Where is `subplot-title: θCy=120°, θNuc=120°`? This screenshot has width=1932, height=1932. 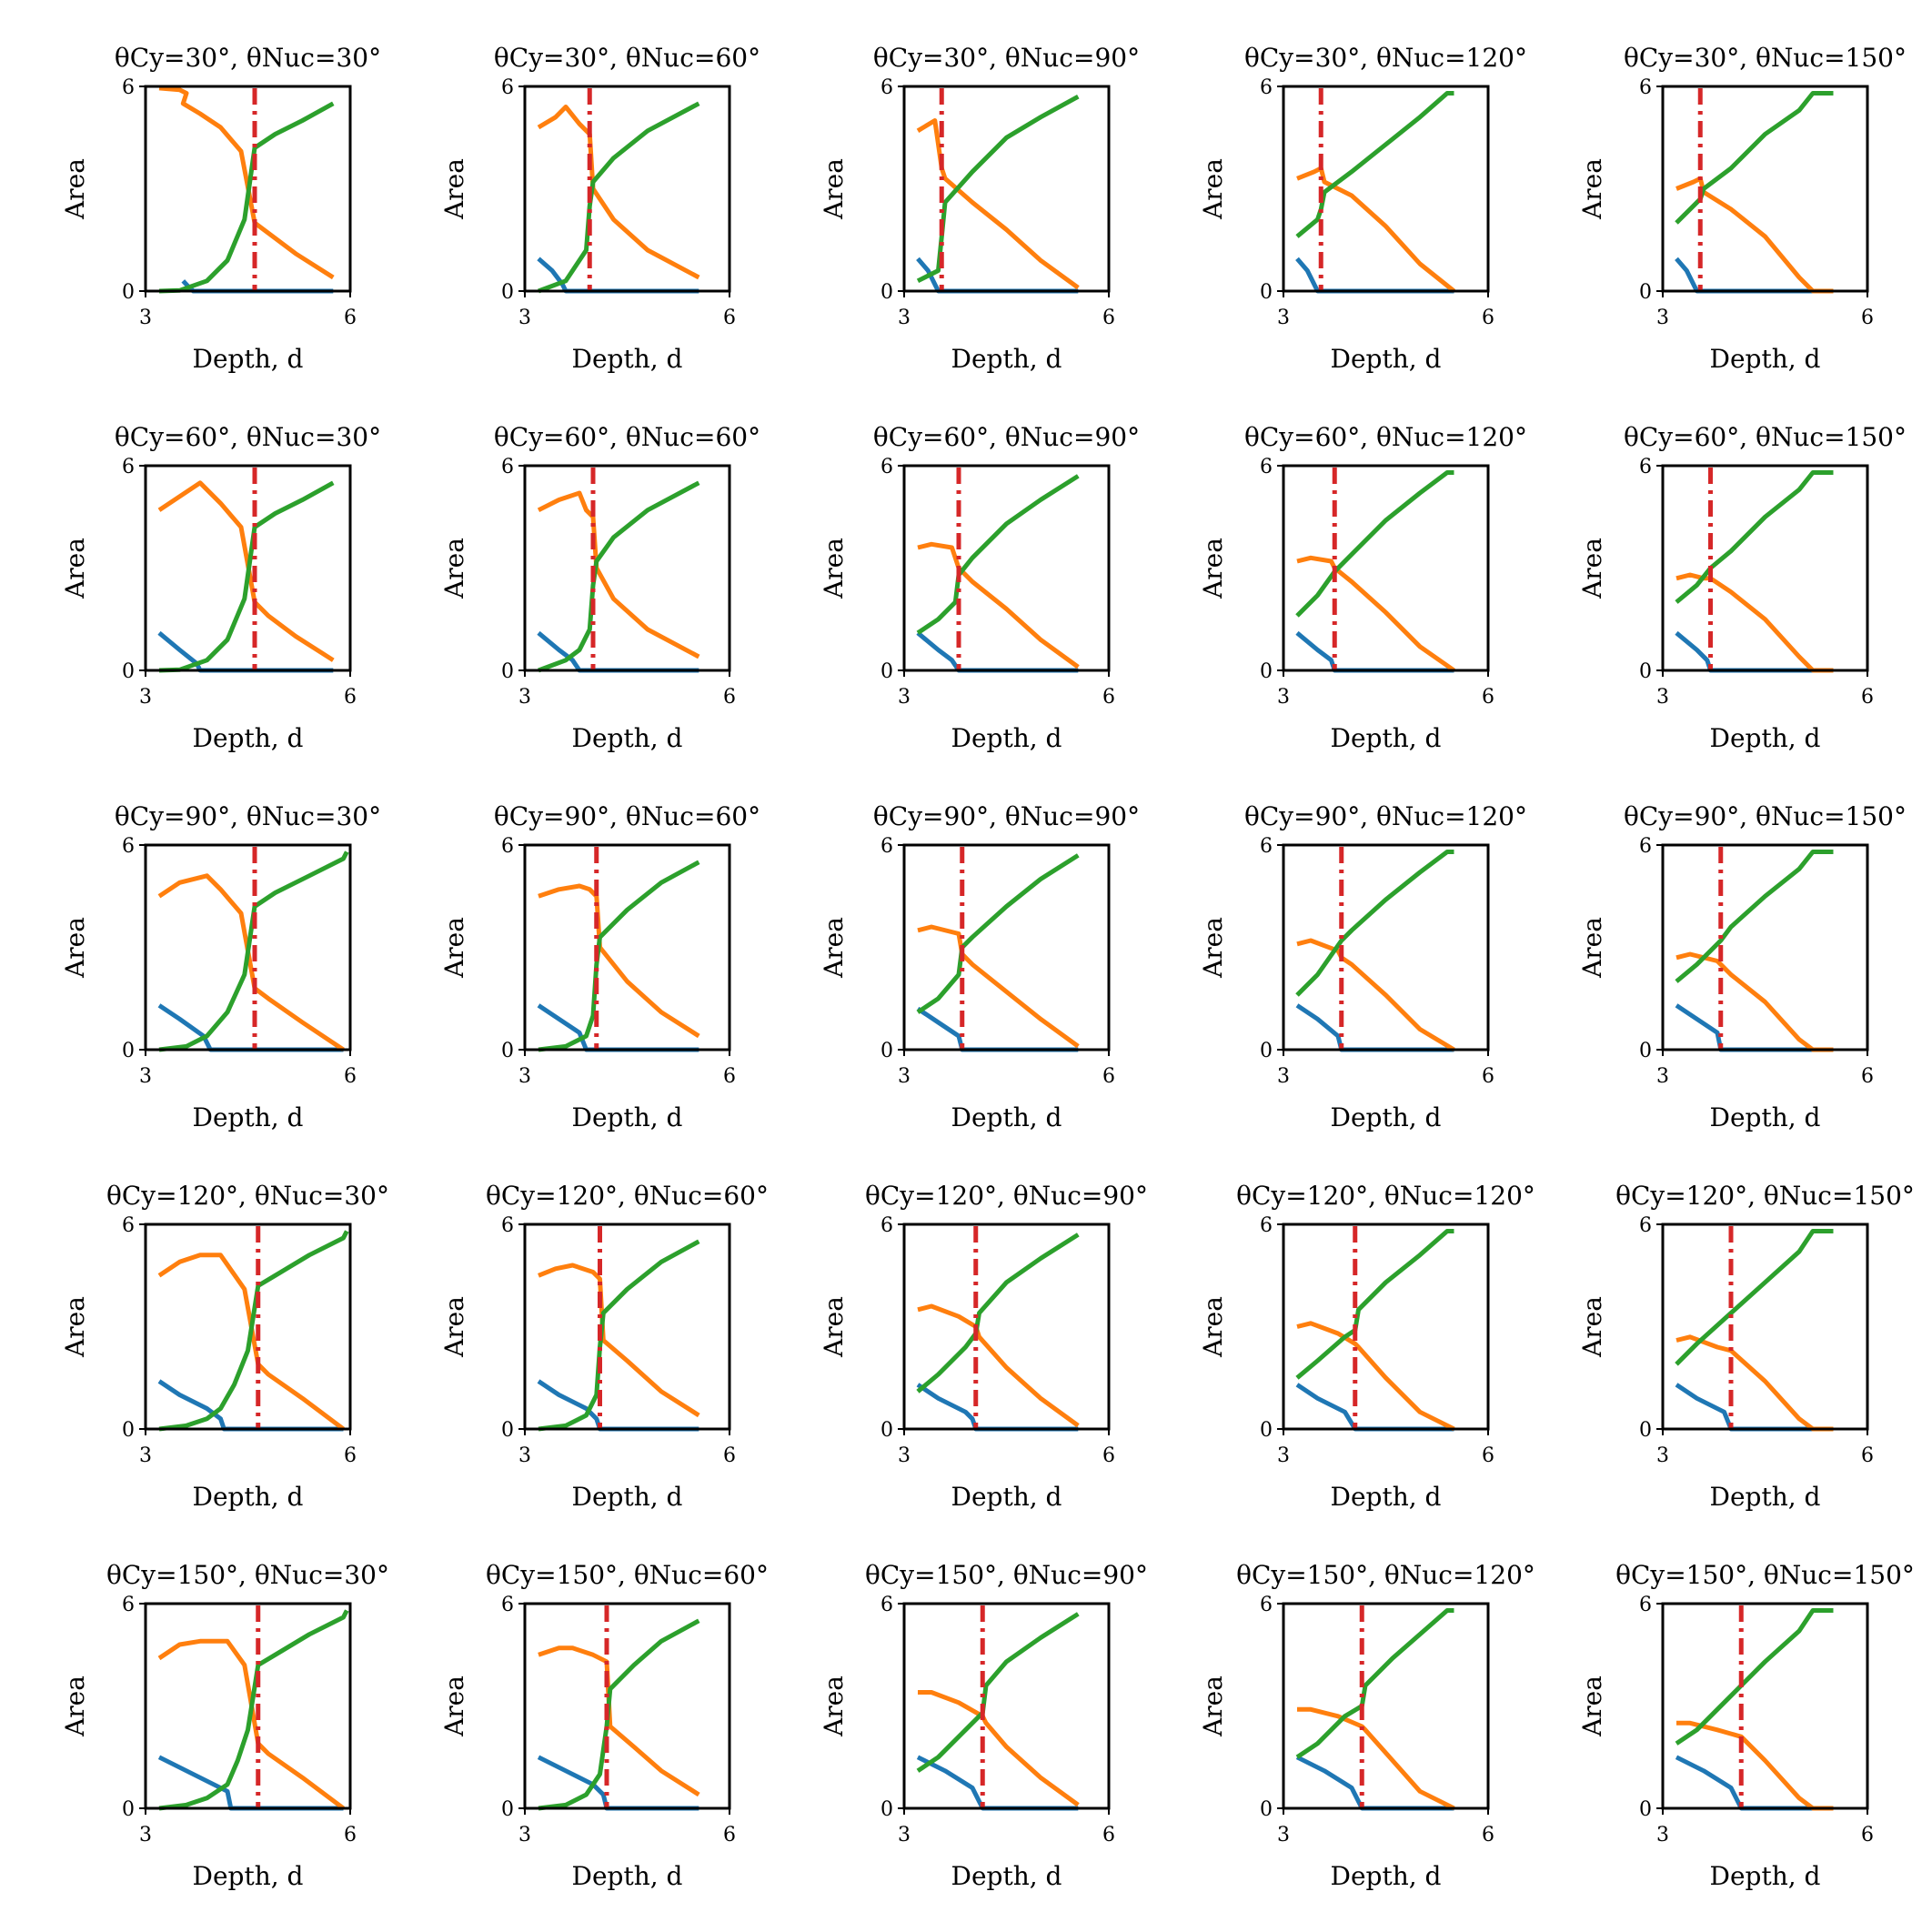
subplot-title: θCy=120°, θNuc=120° is located at coordinates (1385, 1196).